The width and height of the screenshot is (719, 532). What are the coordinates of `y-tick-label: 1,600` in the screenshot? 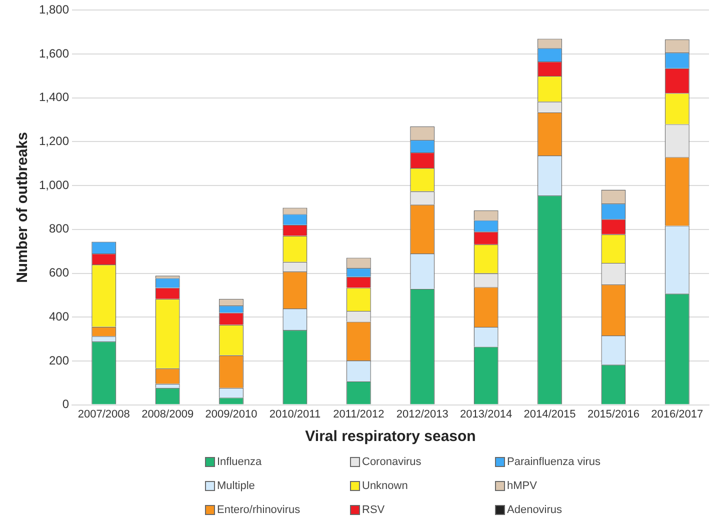 It's located at (54, 53).